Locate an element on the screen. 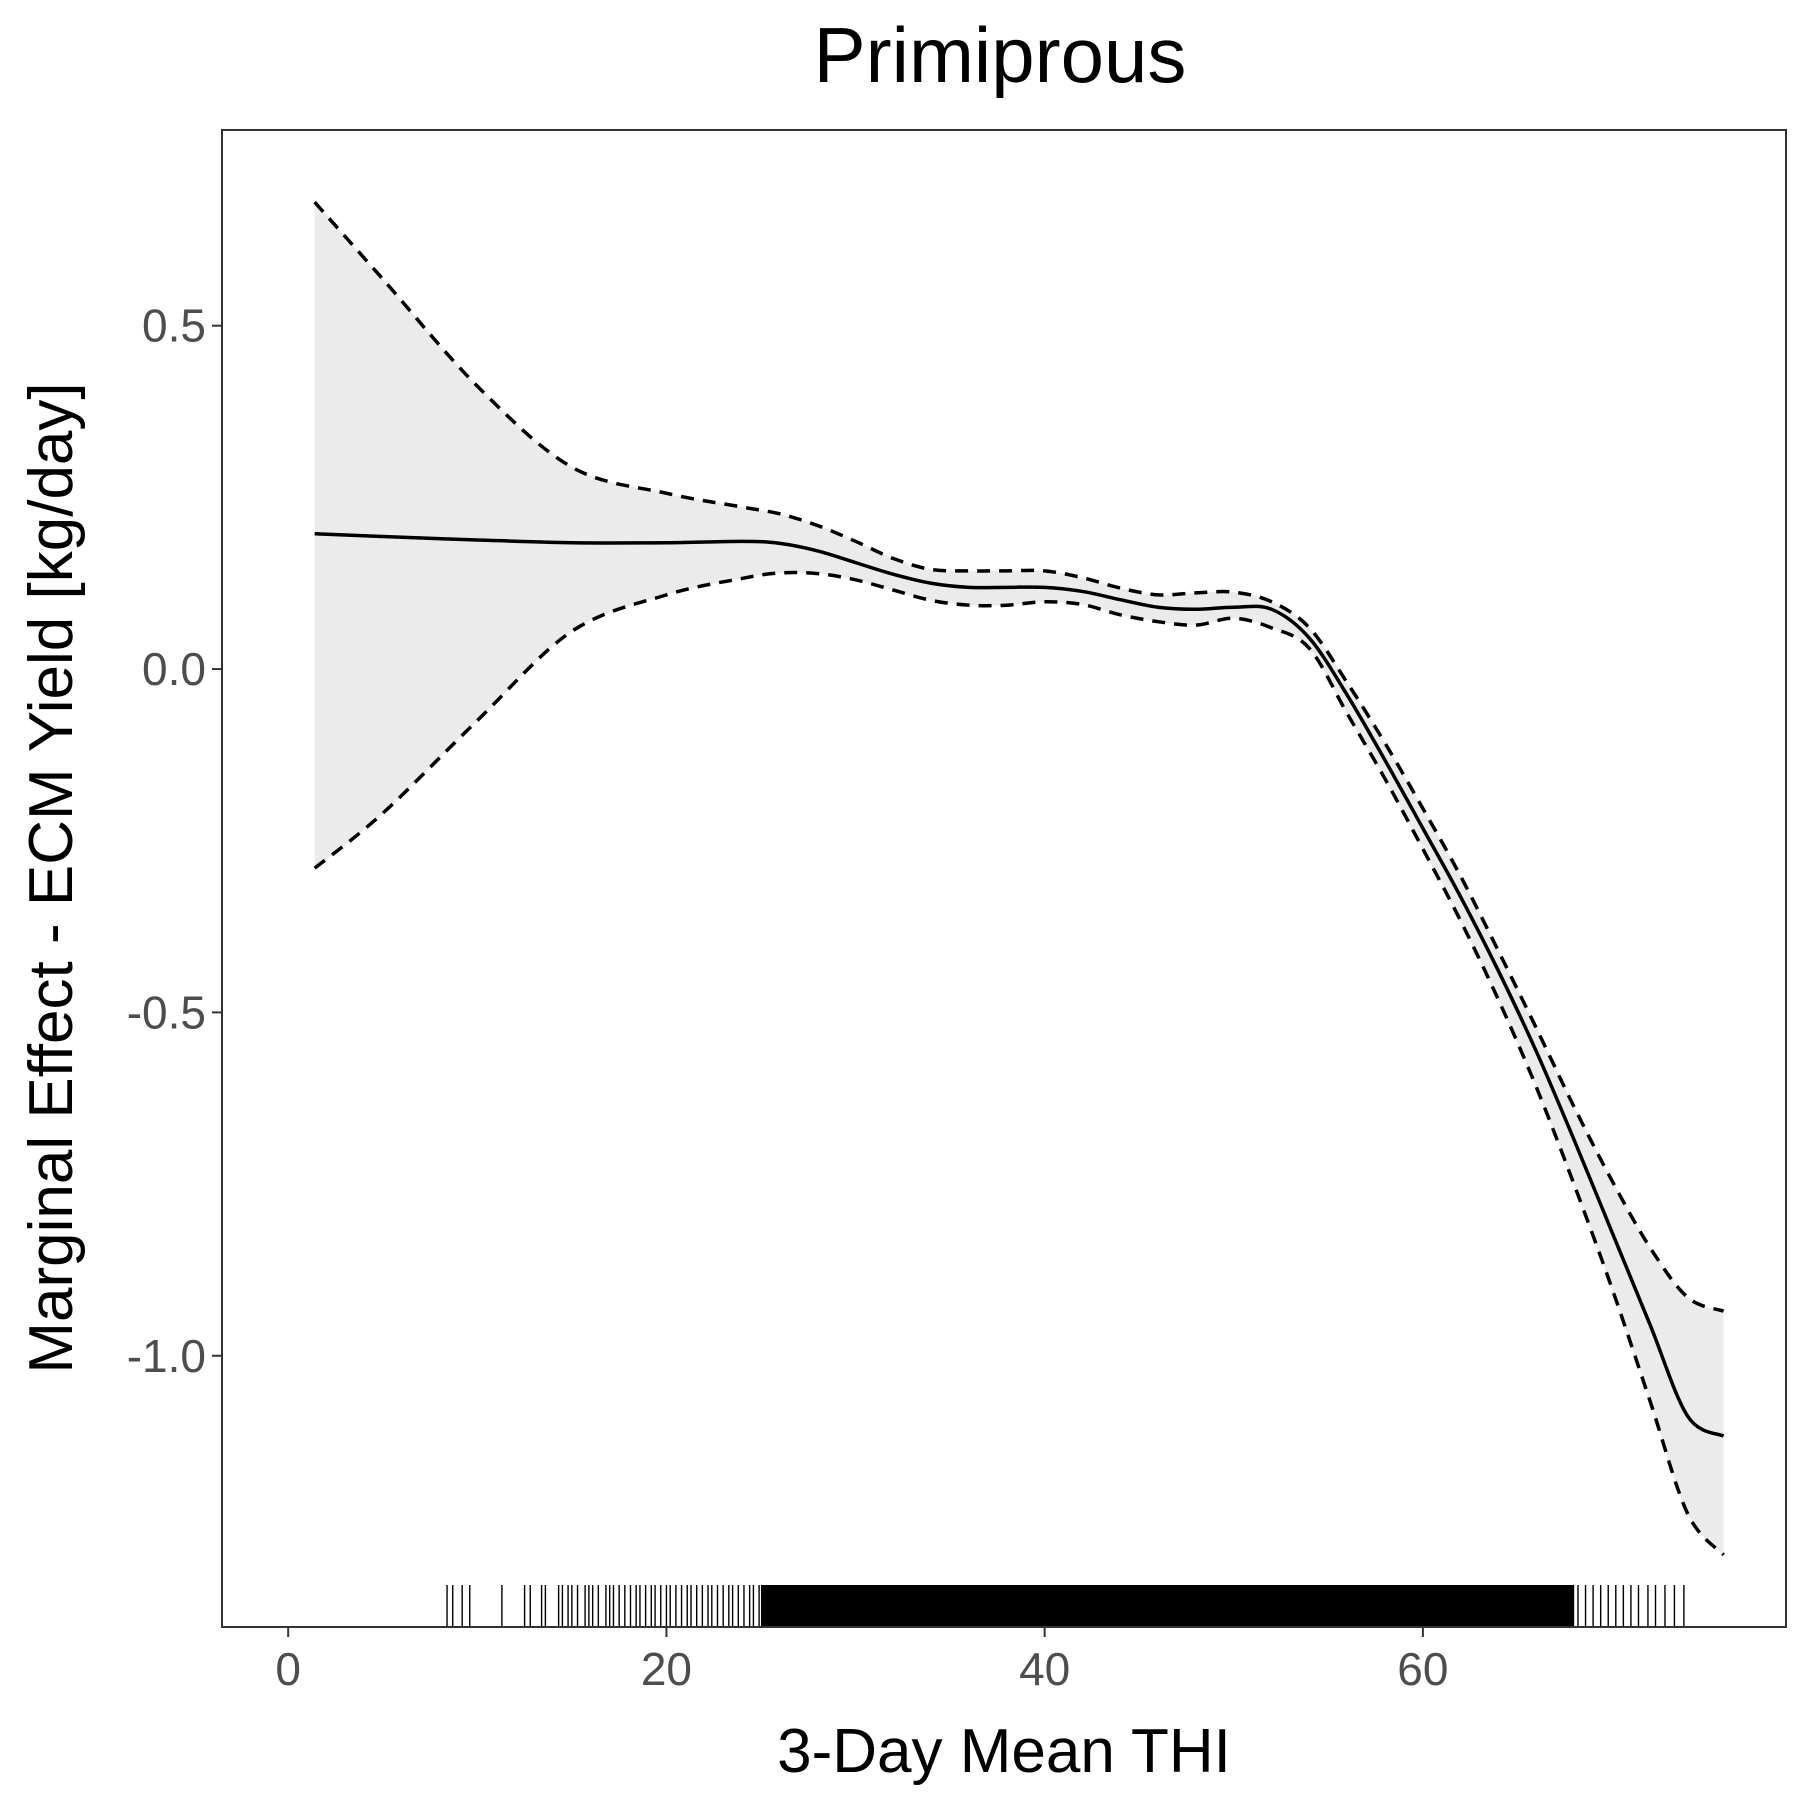 The image size is (1800, 1800). chart-title: Primiprous is located at coordinates (1000, 55).